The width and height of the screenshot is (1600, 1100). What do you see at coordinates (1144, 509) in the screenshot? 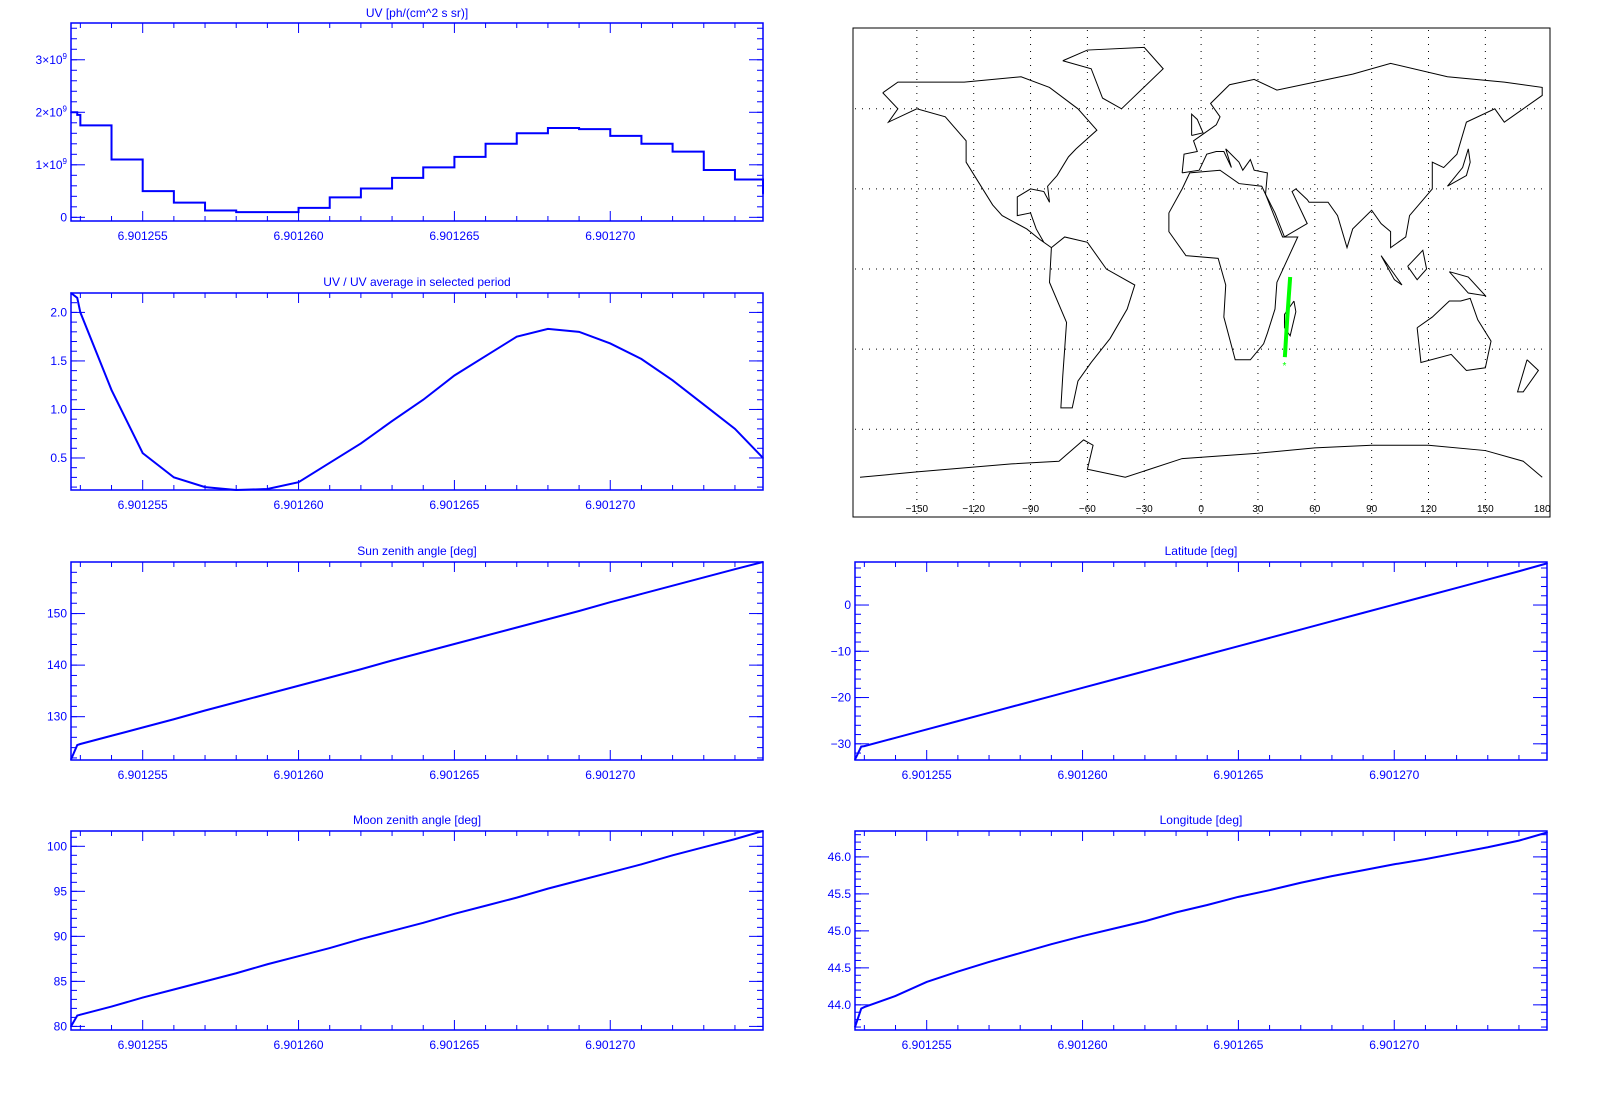
I see `lon-tick-label: −30` at bounding box center [1144, 509].